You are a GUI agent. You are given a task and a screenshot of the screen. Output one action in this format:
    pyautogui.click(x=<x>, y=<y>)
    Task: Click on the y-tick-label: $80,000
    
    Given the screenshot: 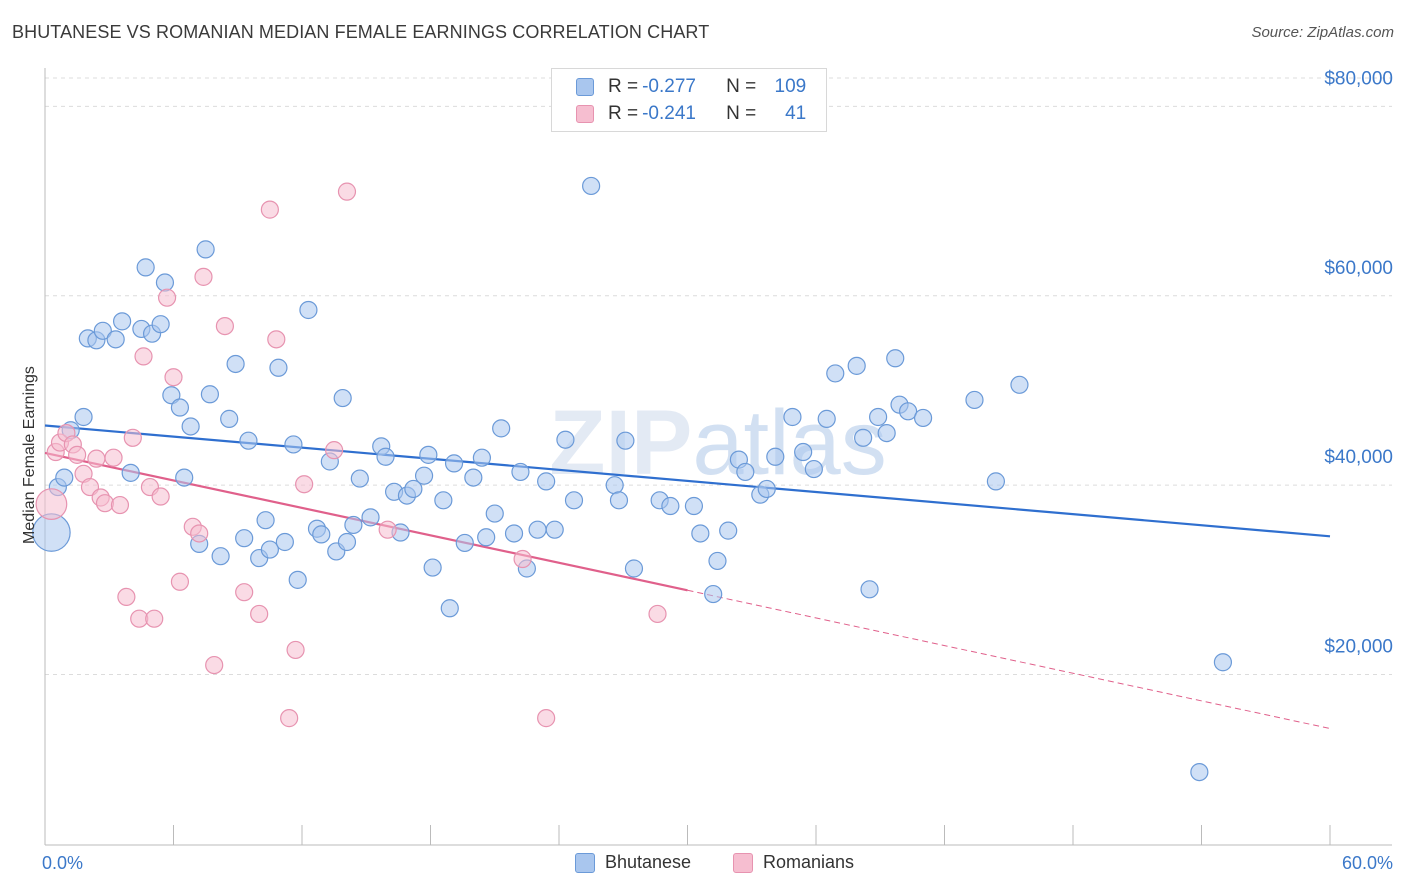 What is the action you would take?
    pyautogui.click(x=1358, y=78)
    